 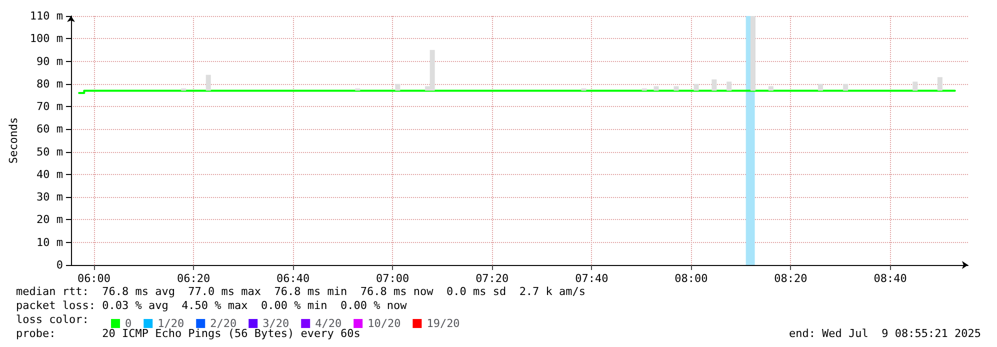 I want to click on x-tick-label: 06:20, so click(x=193, y=278).